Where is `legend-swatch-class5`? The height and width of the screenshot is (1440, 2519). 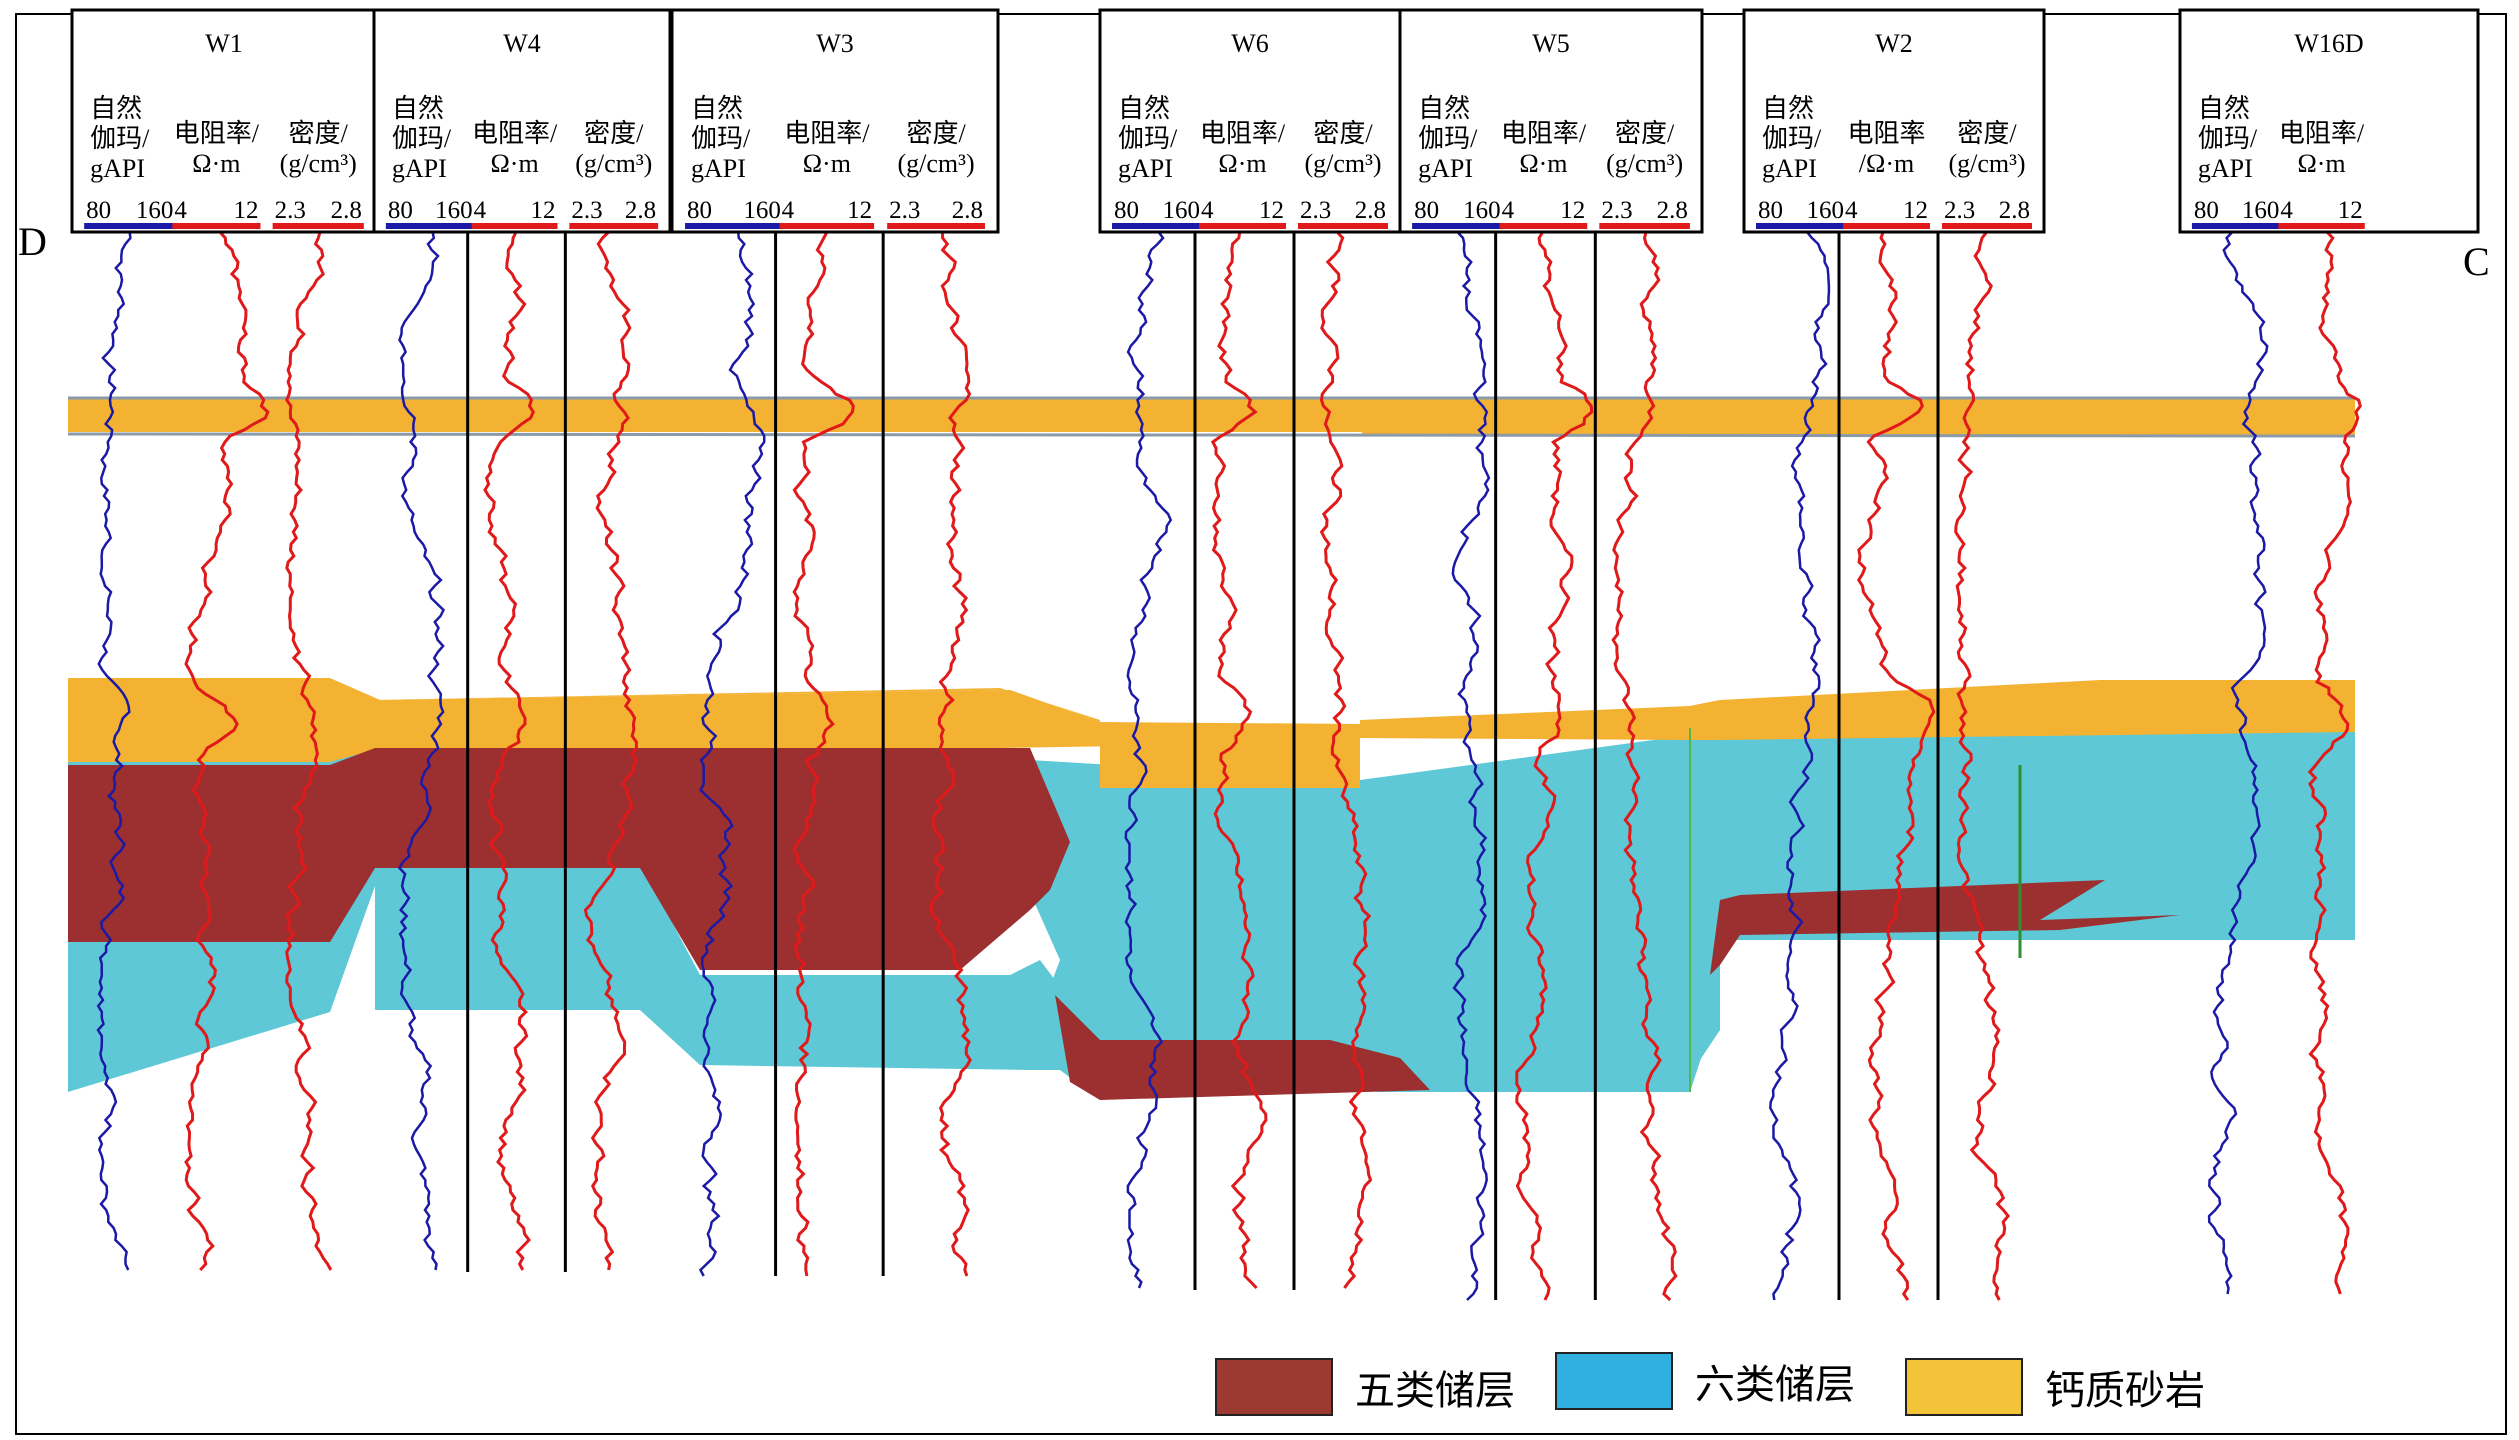 legend-swatch-class5 is located at coordinates (1274, 1387).